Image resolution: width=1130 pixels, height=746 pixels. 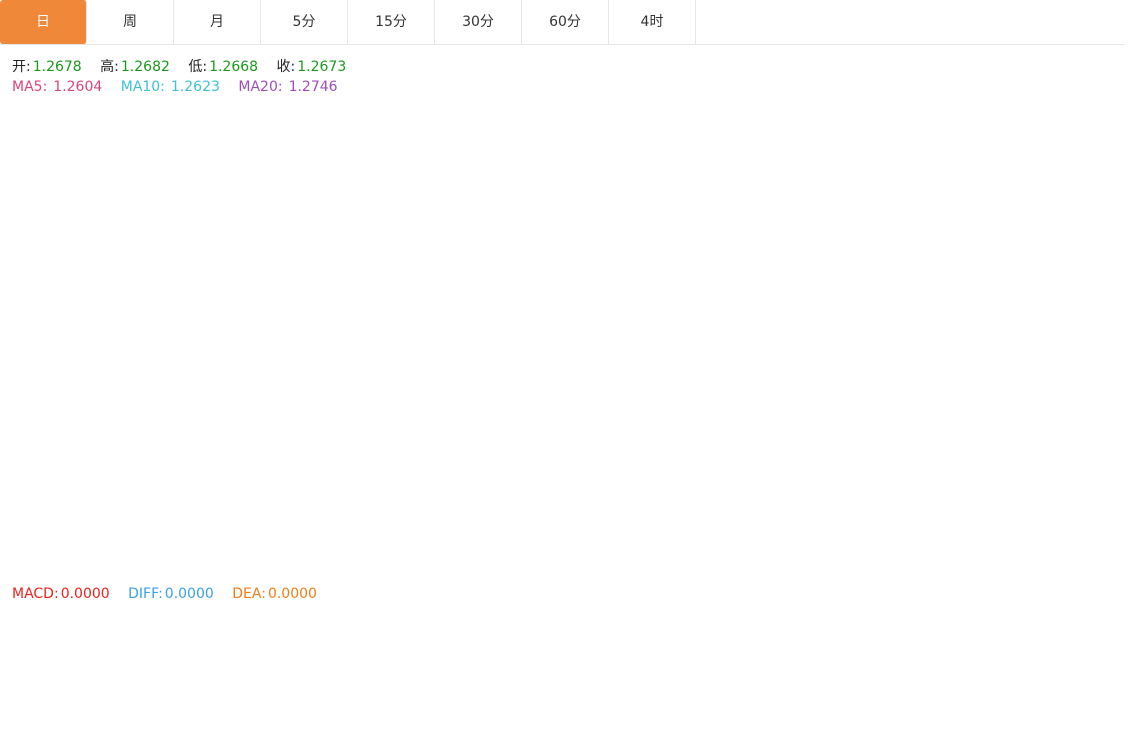 What do you see at coordinates (1068, 141) in the screenshot?
I see `price-tick-label: 1.3360` at bounding box center [1068, 141].